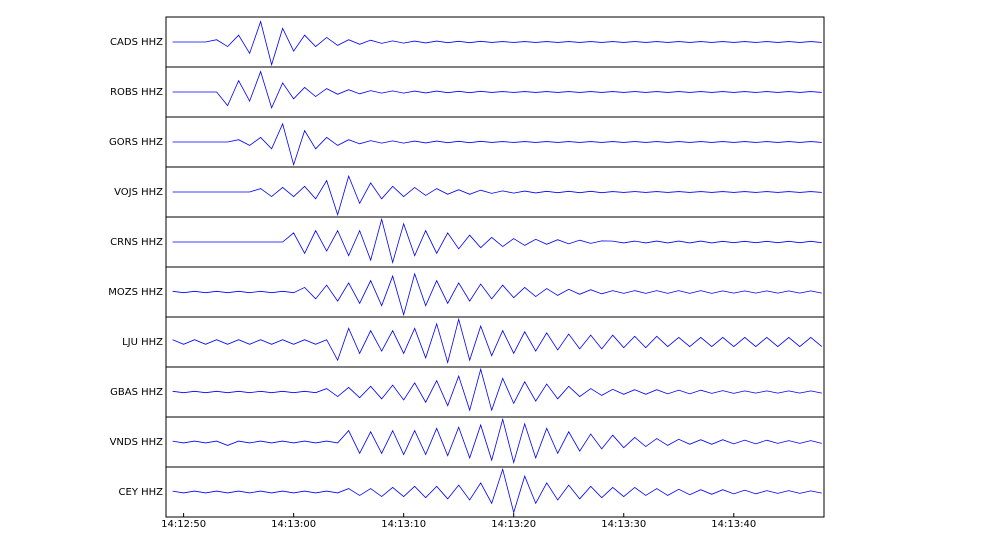  What do you see at coordinates (293, 524) in the screenshot?
I see `x-tick-label: 14:13:00` at bounding box center [293, 524].